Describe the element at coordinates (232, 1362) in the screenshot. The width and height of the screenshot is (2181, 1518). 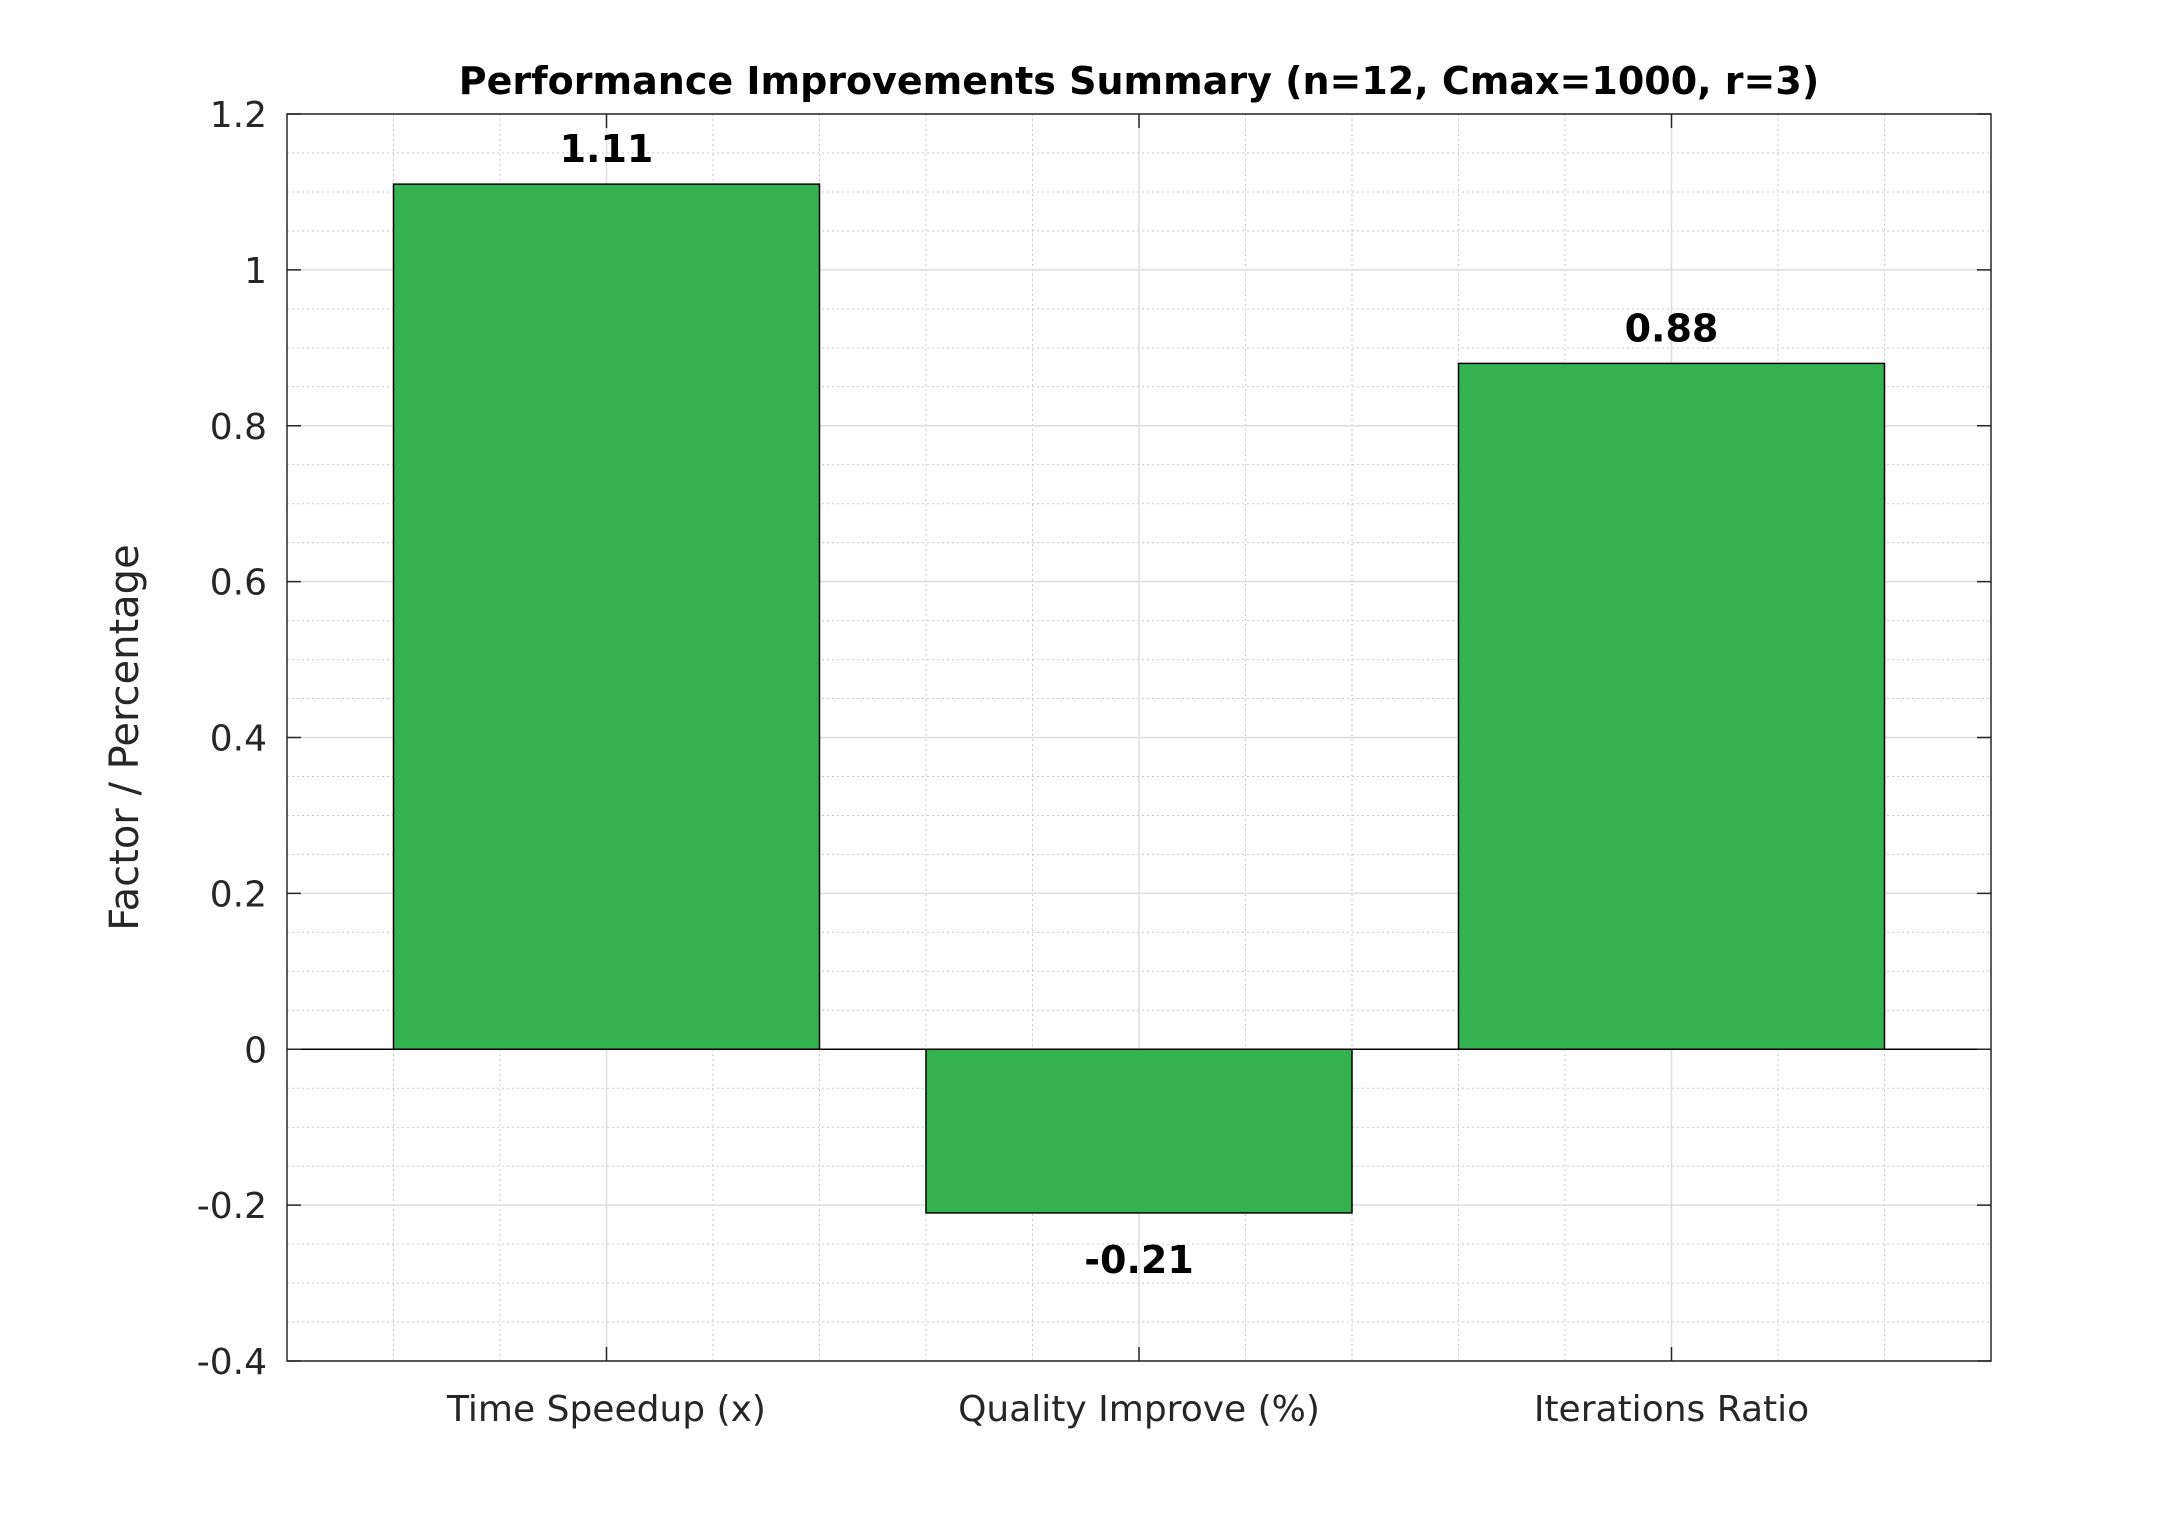
I see `y-tick-label: -0.4` at that location.